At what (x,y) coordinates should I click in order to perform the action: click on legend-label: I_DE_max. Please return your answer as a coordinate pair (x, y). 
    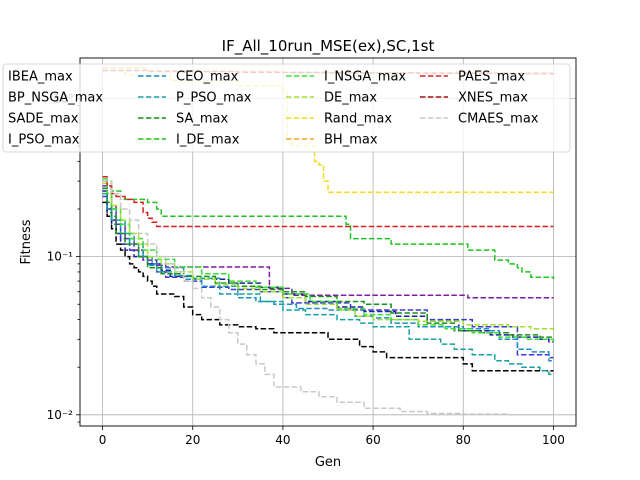
    Looking at the image, I should click on (208, 140).